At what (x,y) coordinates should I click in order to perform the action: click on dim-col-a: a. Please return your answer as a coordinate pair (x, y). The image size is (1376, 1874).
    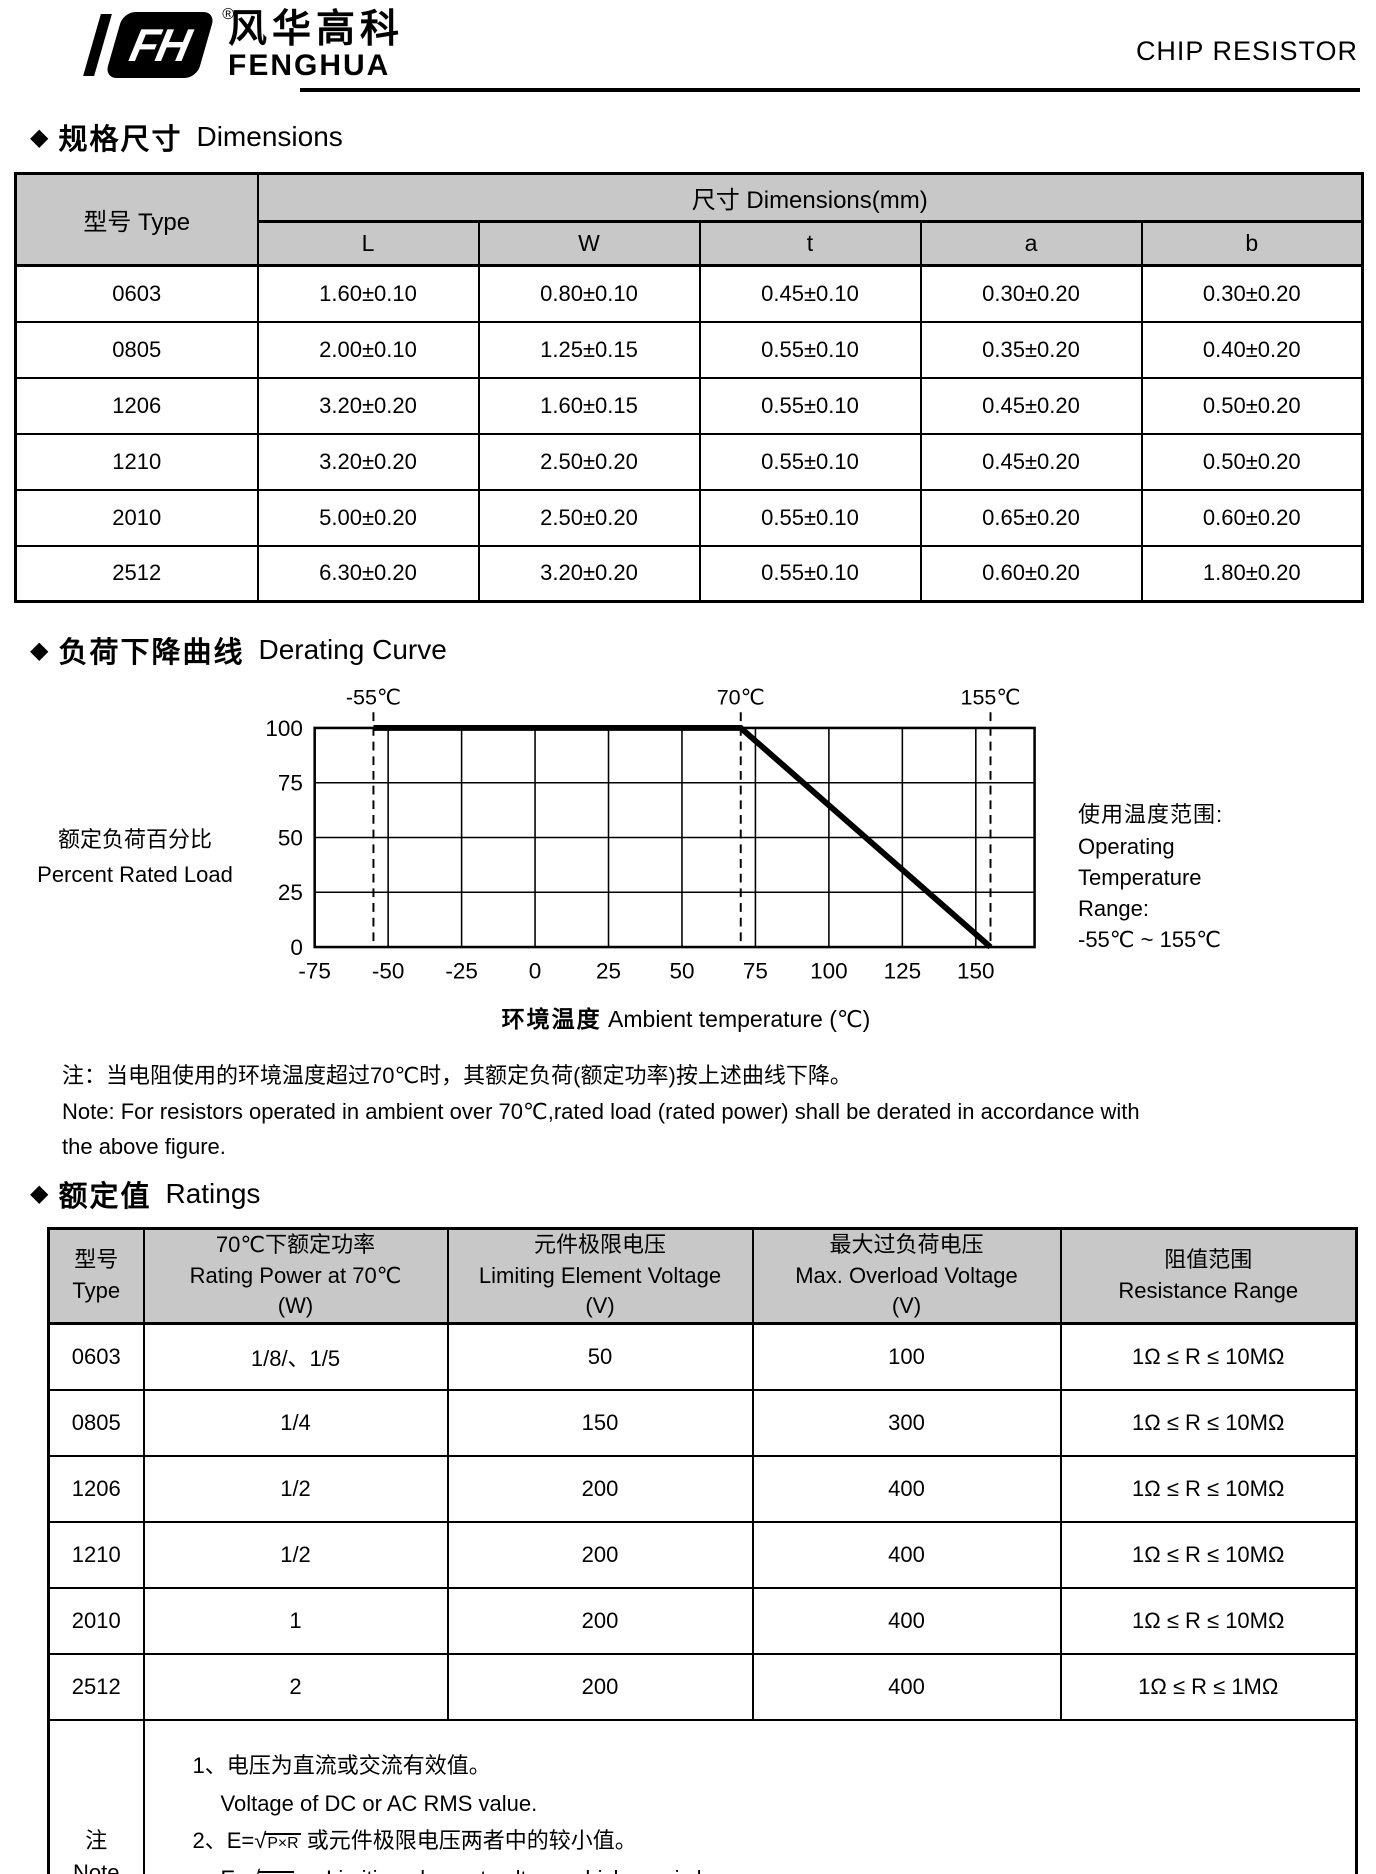
    Looking at the image, I should click on (1031, 243).